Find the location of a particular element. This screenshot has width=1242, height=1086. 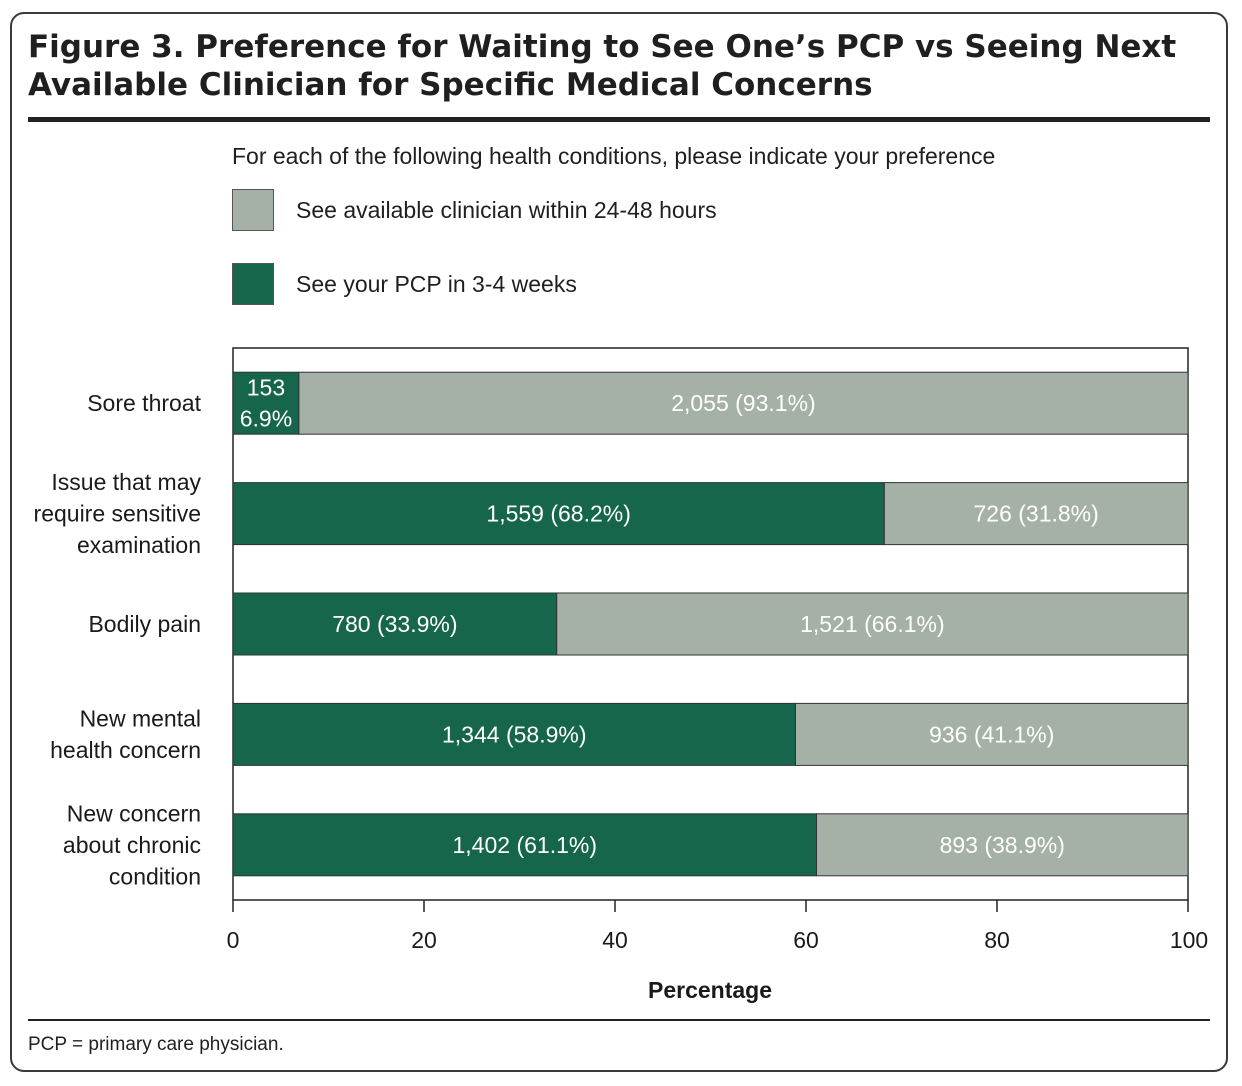

bar-label-available-1: 726 (31.8%) is located at coordinates (1035, 514).